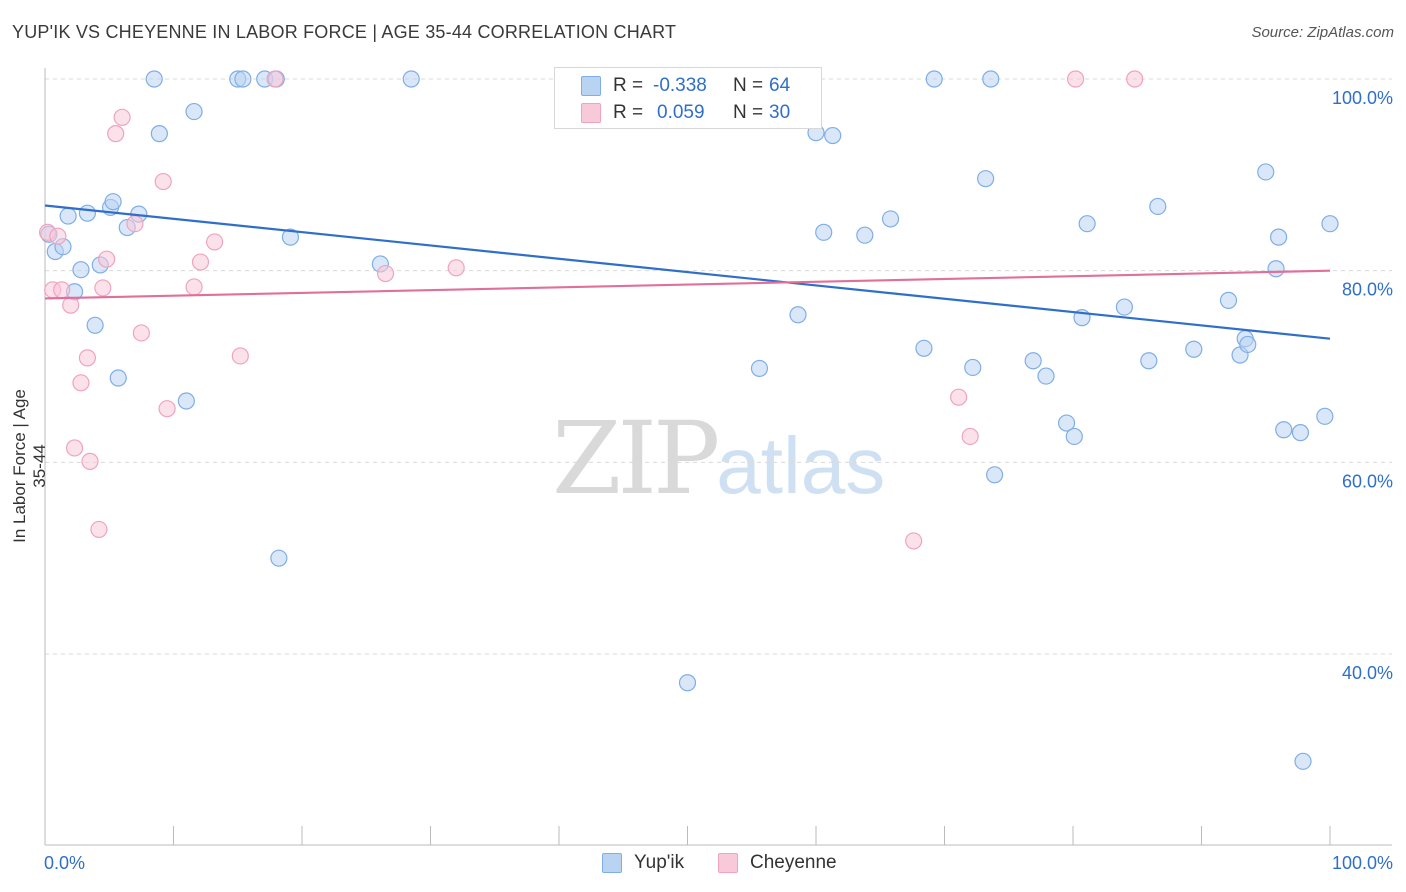 Image resolution: width=1406 pixels, height=892 pixels. I want to click on watermark: ZIPatlas, so click(718, 458).